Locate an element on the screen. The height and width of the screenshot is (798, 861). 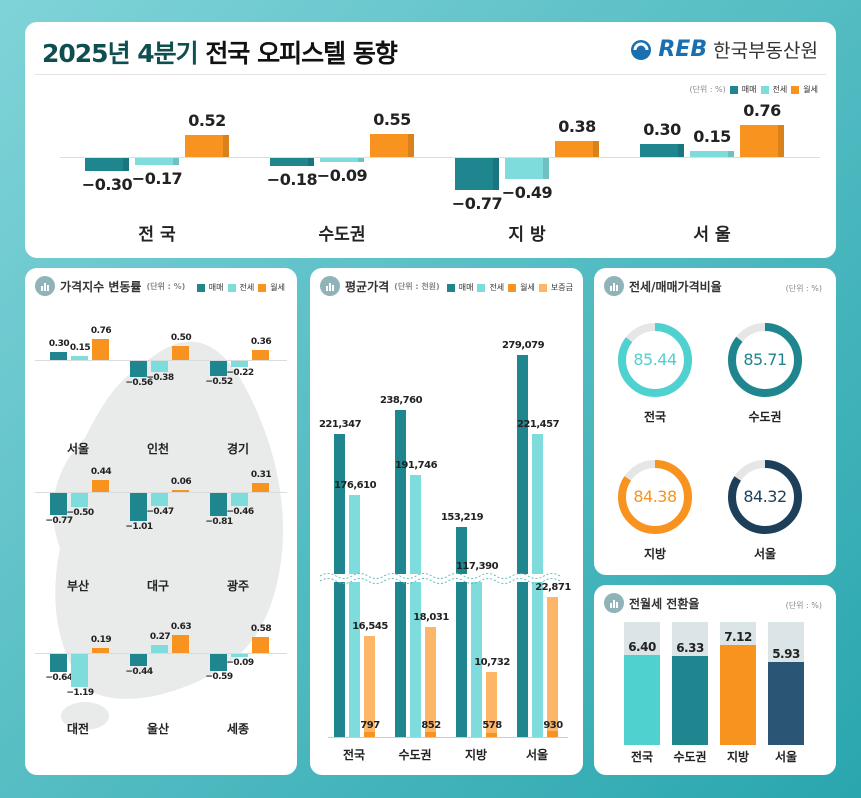
data-label: 191,746 is located at coordinates (416, 465).